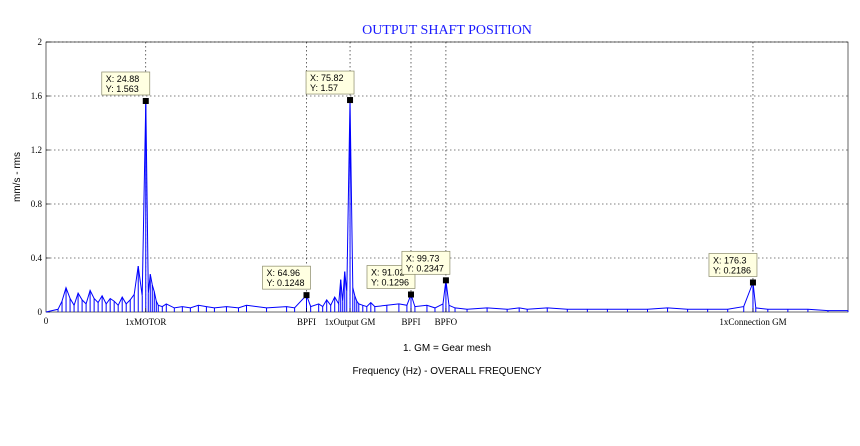 This screenshot has width=860, height=446. I want to click on datatip-x-text: X: 176.3, so click(730, 260).